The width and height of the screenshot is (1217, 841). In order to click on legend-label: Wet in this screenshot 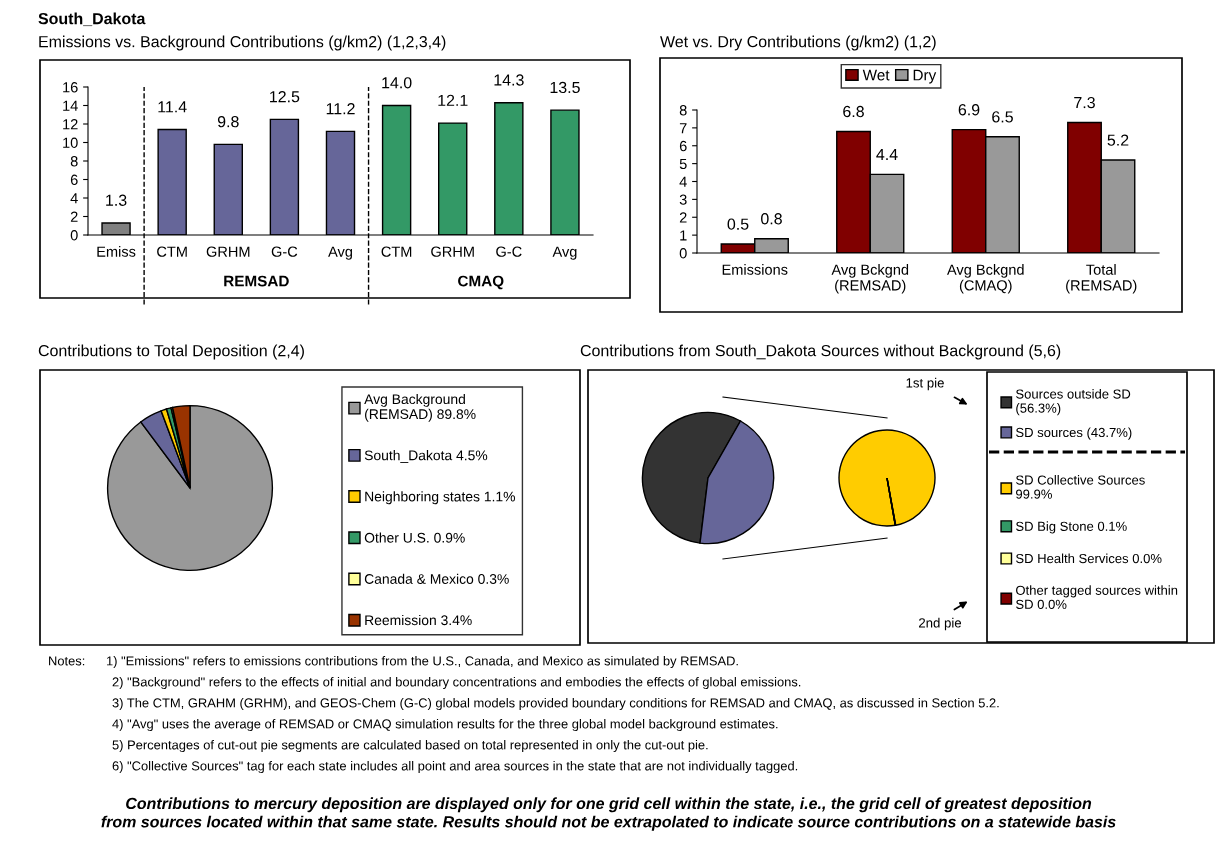, I will do `click(876, 75)`.